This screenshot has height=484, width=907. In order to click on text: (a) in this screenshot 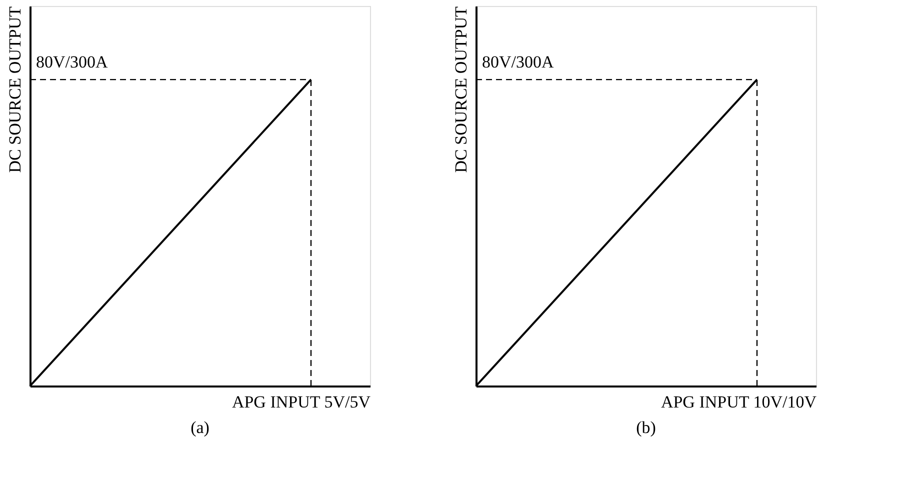, I will do `click(200, 427)`.